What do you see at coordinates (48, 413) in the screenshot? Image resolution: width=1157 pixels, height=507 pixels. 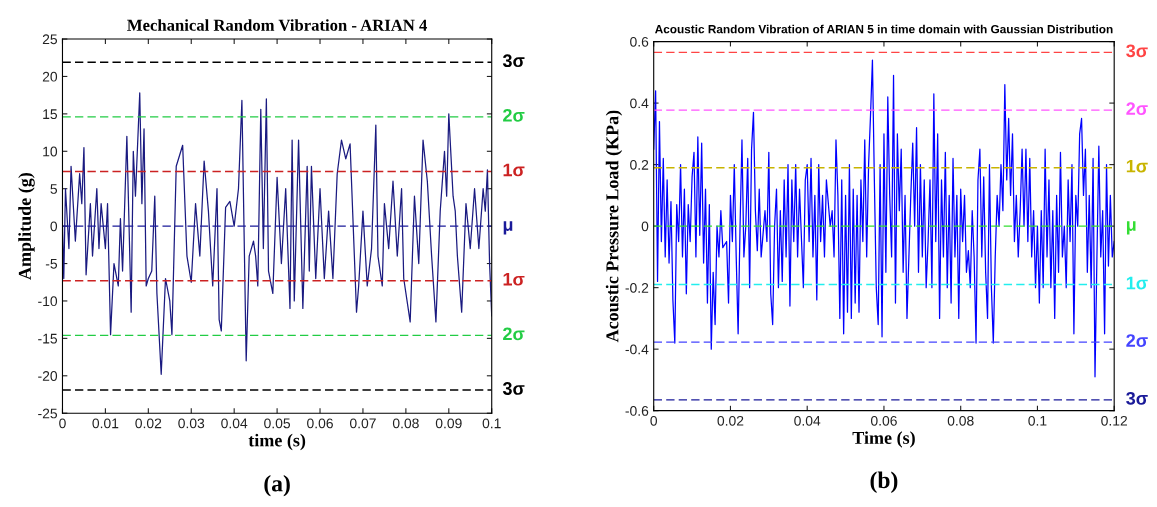 I see `y-tick-label: -25` at bounding box center [48, 413].